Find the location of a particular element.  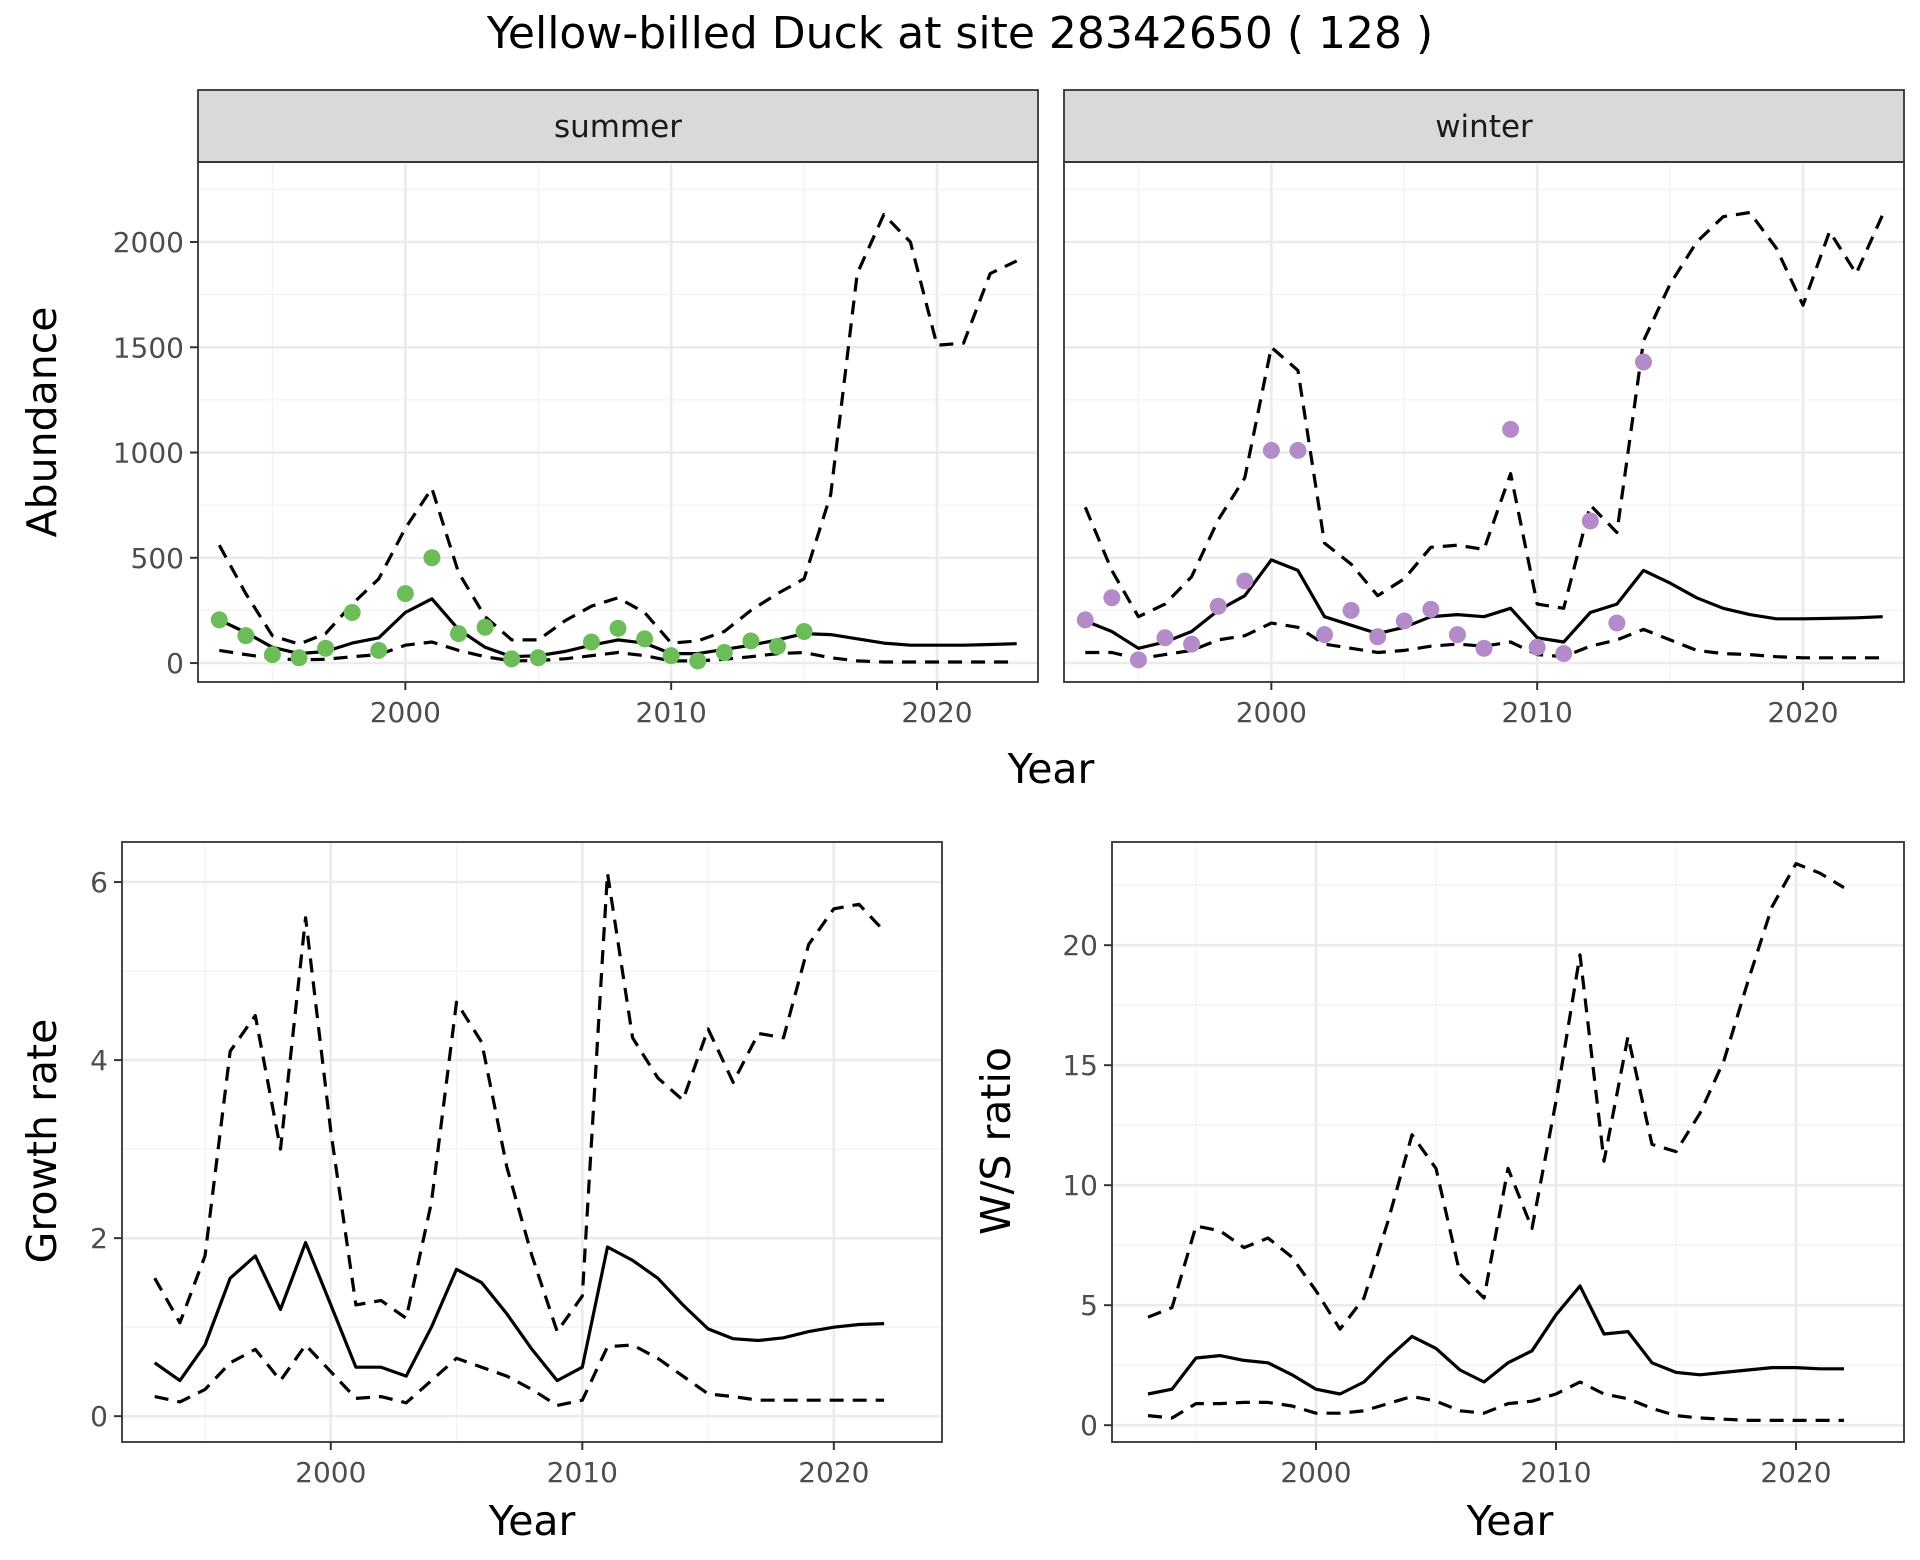

facet-label-winter: winter is located at coordinates (1484, 127).